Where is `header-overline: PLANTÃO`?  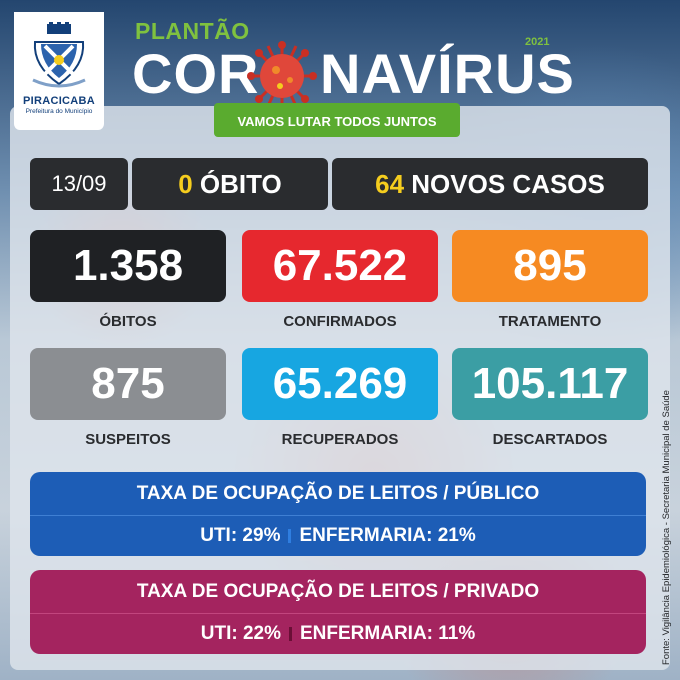
header-overline: PLANTÃO is located at coordinates (192, 31).